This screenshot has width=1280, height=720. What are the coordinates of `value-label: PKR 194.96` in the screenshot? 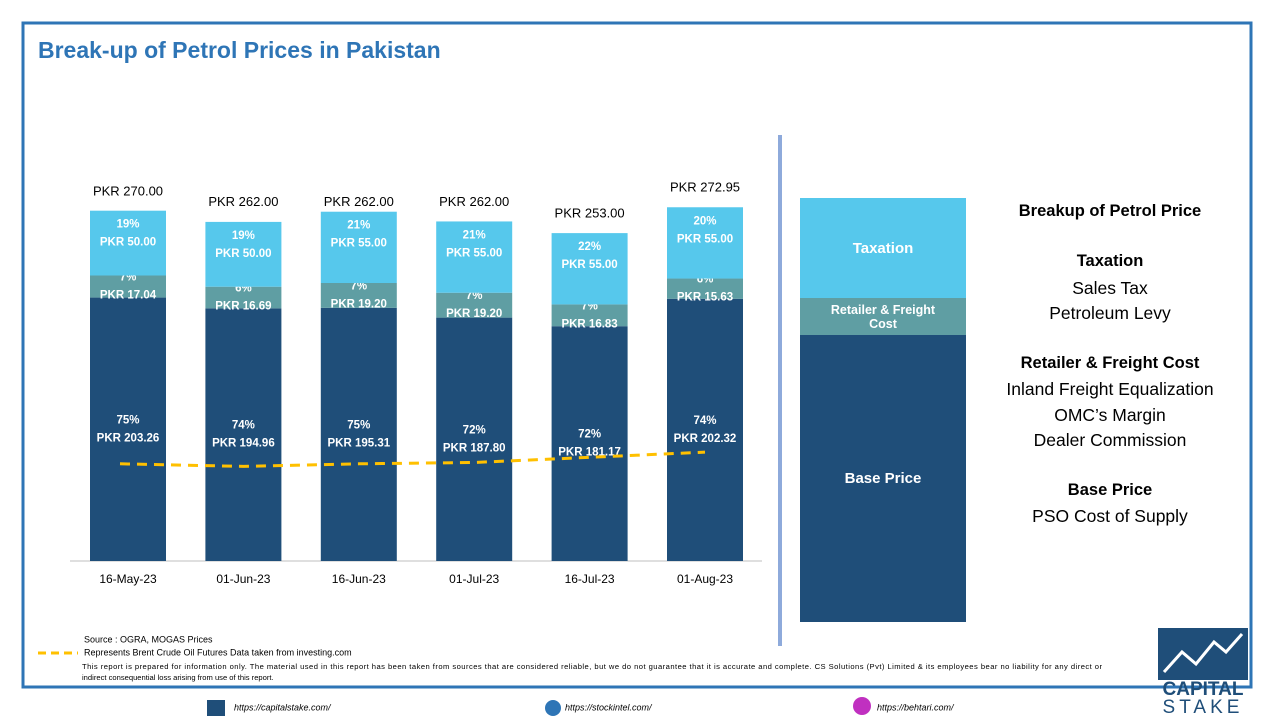 It's located at (243, 444).